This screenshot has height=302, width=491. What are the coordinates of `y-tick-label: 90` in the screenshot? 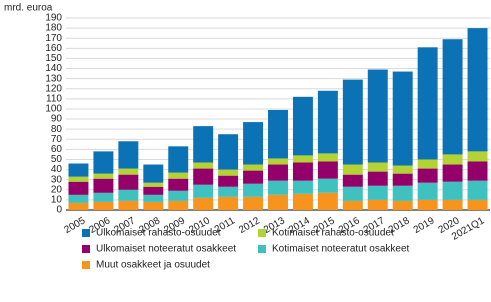 It's located at (57, 119).